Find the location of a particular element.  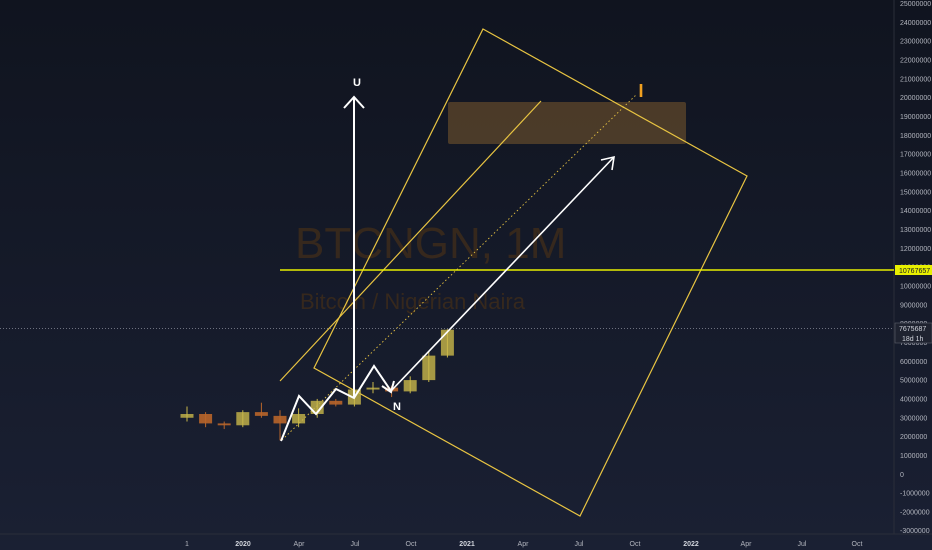

price-tick-label: 24000000 is located at coordinates (915, 23).